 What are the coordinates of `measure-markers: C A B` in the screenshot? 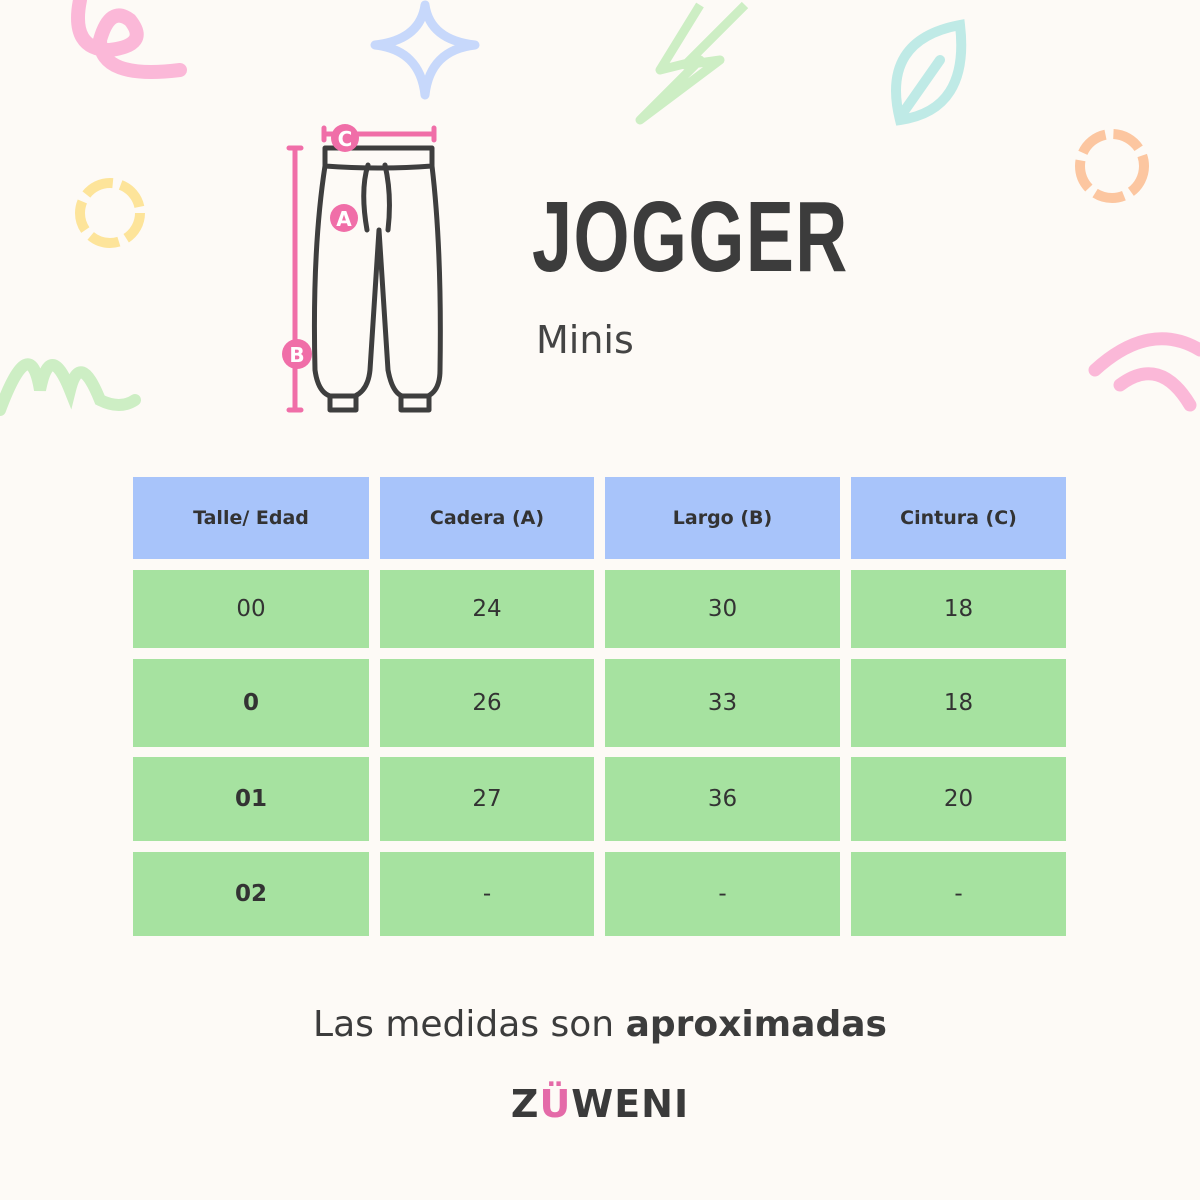 It's located at (320, 246).